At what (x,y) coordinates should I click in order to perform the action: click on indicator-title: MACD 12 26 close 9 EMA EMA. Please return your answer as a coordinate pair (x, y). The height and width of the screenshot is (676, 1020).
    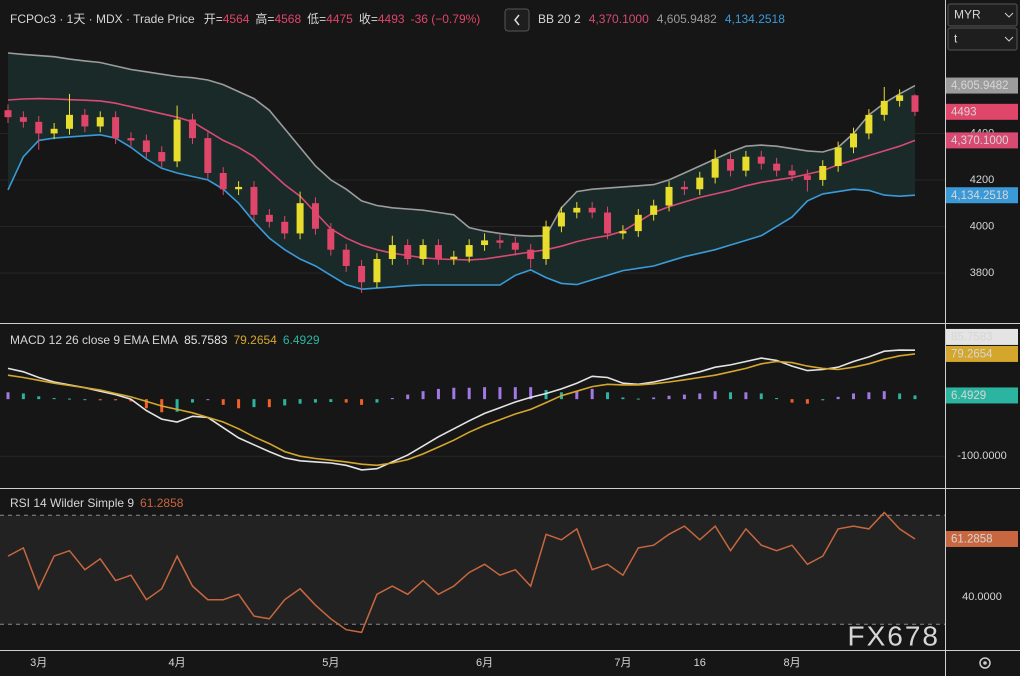
    Looking at the image, I should click on (94, 340).